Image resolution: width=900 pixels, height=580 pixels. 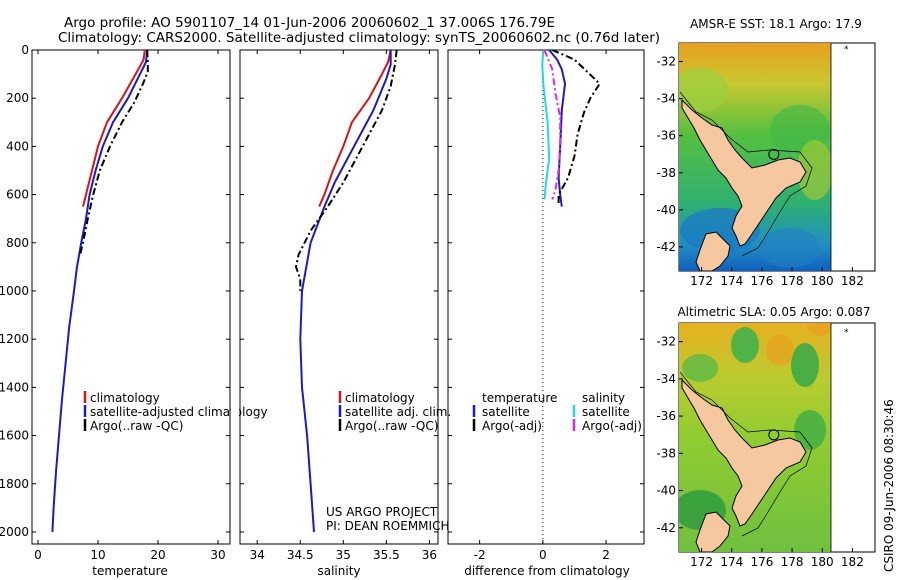 I want to click on difference-xtick-label: -2, so click(x=480, y=555).